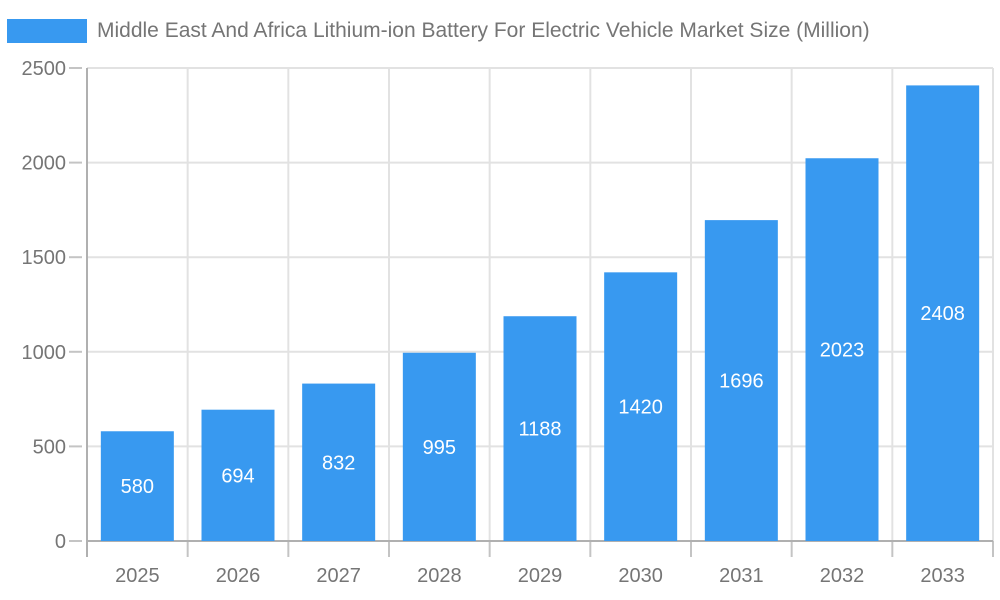 Image resolution: width=1000 pixels, height=600 pixels. What do you see at coordinates (44, 353) in the screenshot?
I see `y-tick-label: 1000` at bounding box center [44, 353].